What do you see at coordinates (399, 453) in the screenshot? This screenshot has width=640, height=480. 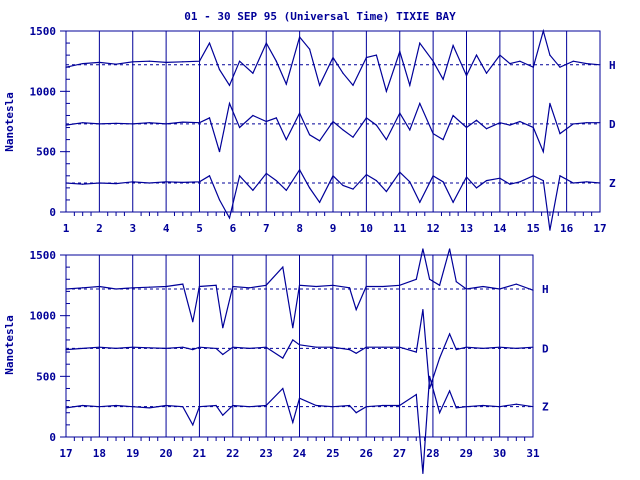 I see `x-tick-label: 27` at bounding box center [399, 453].